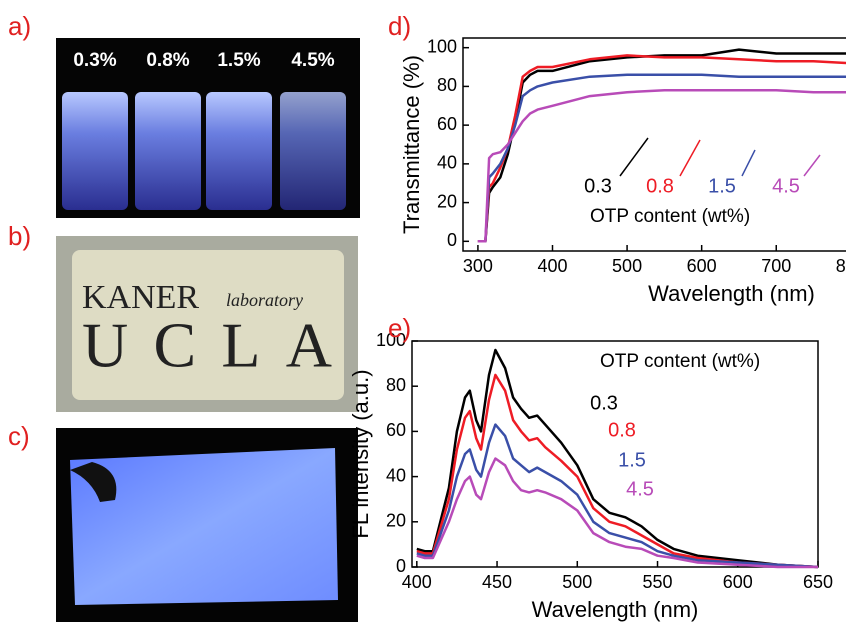  I want to click on y-axis-label: Transmittance (%), so click(411, 144).